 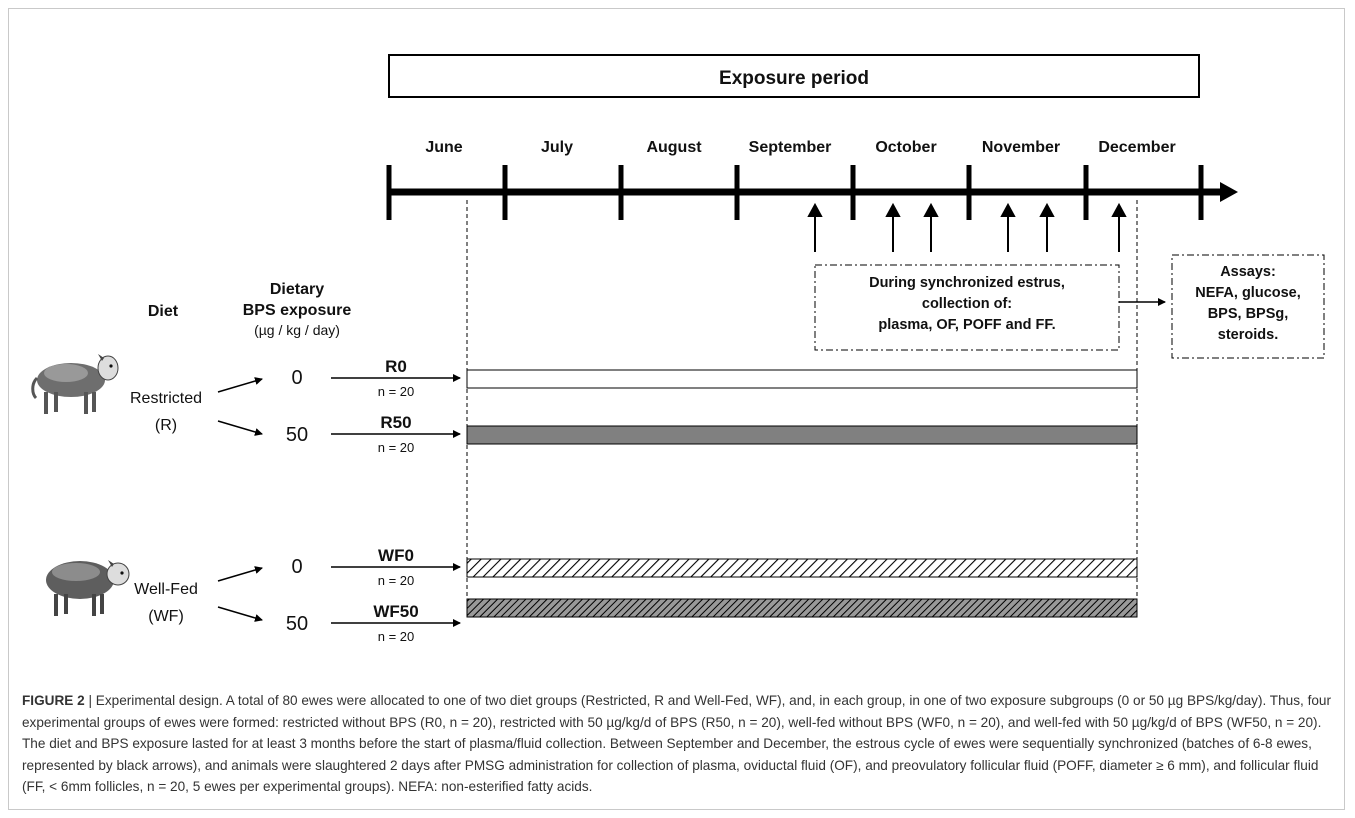 What do you see at coordinates (396, 555) in the screenshot?
I see `group-label-wf0: WF0` at bounding box center [396, 555].